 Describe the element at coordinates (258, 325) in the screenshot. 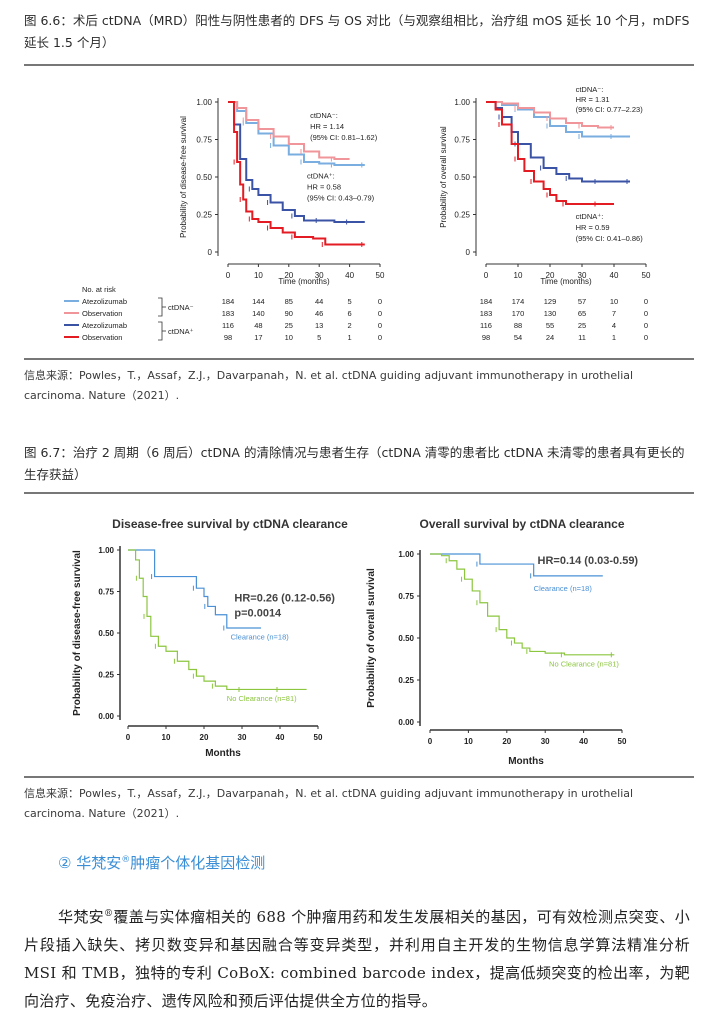

I see `risk-count: 48` at that location.